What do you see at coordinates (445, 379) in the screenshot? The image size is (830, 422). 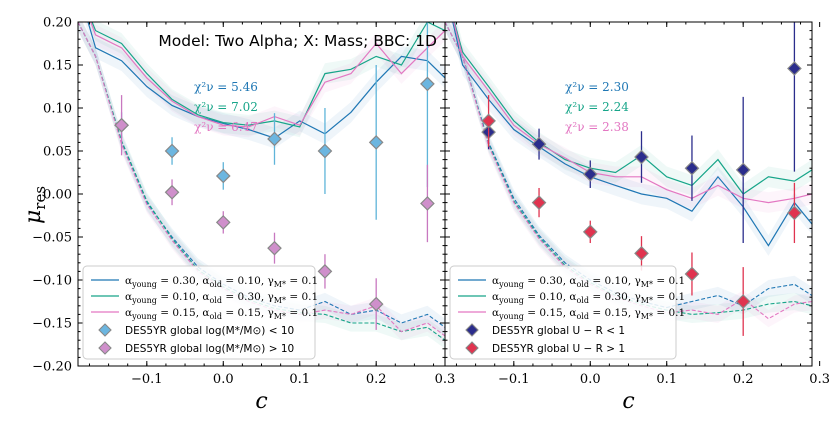 I see `x-tick-label-left: 0.3` at bounding box center [445, 379].